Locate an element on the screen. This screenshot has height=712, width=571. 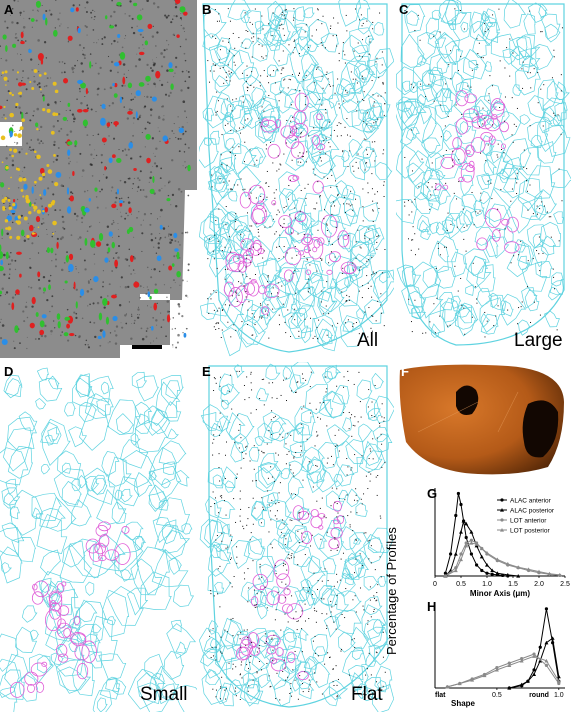
legend-label: ALAC posterior is located at coordinates (532, 511).